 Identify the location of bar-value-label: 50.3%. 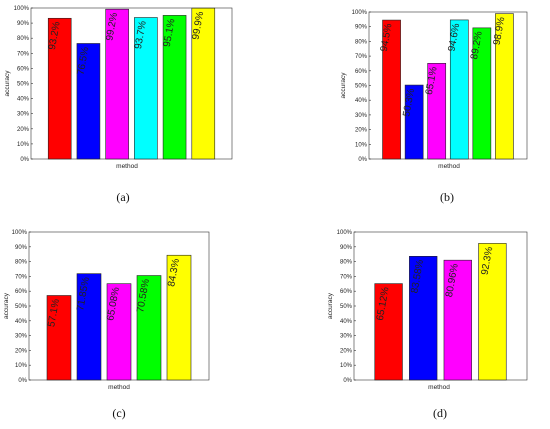
(409, 103).